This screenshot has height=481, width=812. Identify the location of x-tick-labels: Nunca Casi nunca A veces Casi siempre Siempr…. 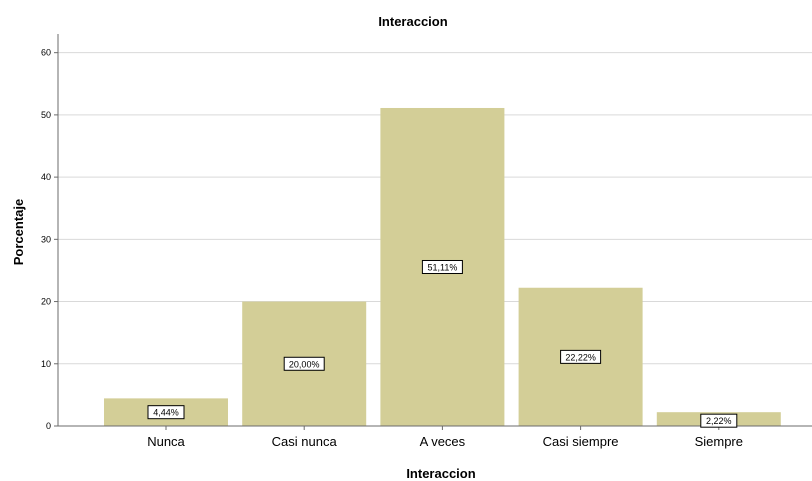
(445, 437).